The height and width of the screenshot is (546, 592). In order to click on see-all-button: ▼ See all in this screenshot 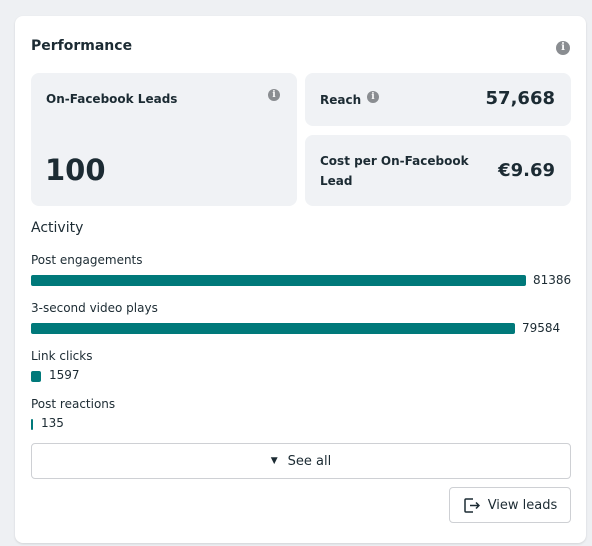, I will do `click(301, 461)`.